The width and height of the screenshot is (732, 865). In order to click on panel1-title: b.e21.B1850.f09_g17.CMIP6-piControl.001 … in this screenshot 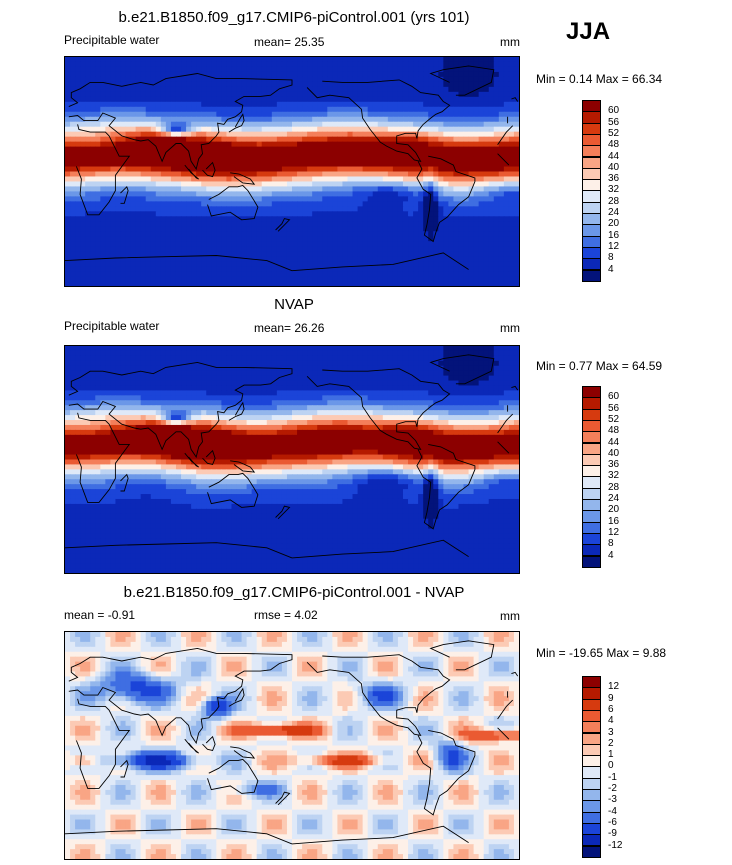, I will do `click(294, 17)`.